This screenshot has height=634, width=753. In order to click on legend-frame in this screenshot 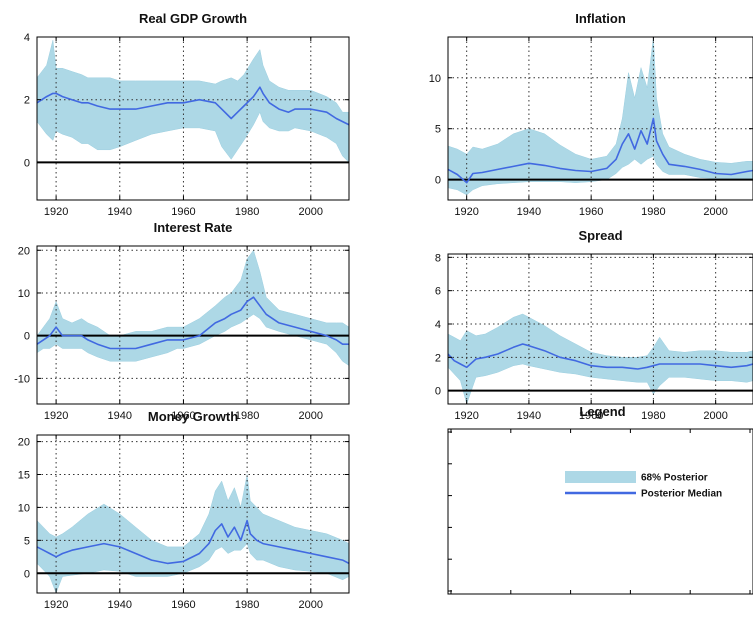, I will do `click(600, 511)`.